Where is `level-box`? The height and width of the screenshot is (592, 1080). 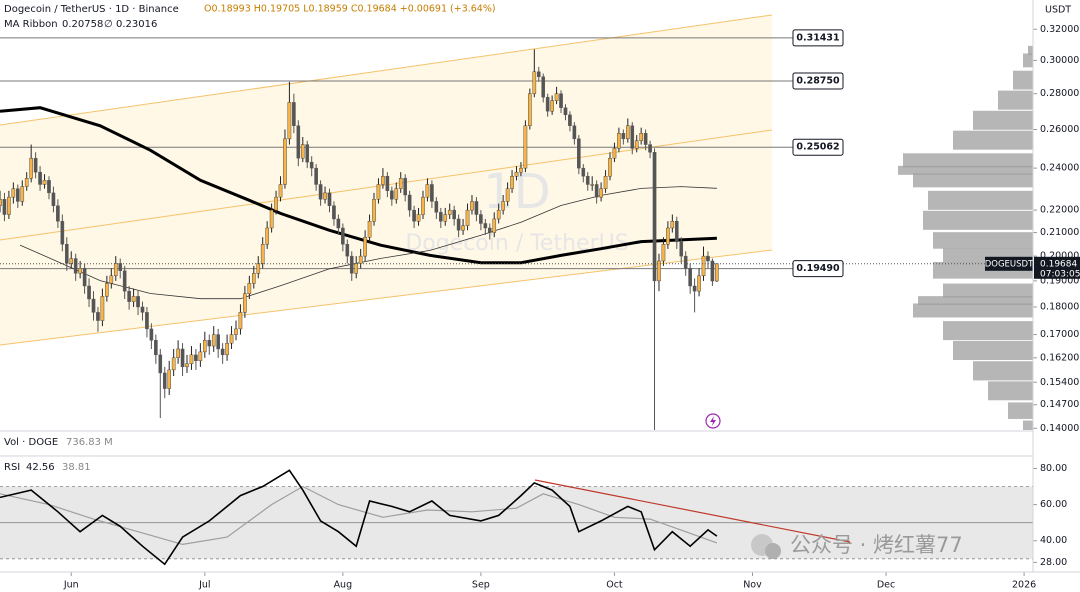
level-box is located at coordinates (818, 81).